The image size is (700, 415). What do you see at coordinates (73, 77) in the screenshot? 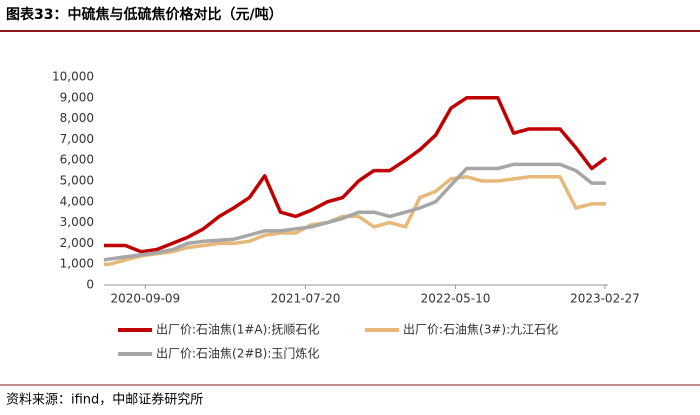
I see `y-tick-label: 10,000` at bounding box center [73, 77].